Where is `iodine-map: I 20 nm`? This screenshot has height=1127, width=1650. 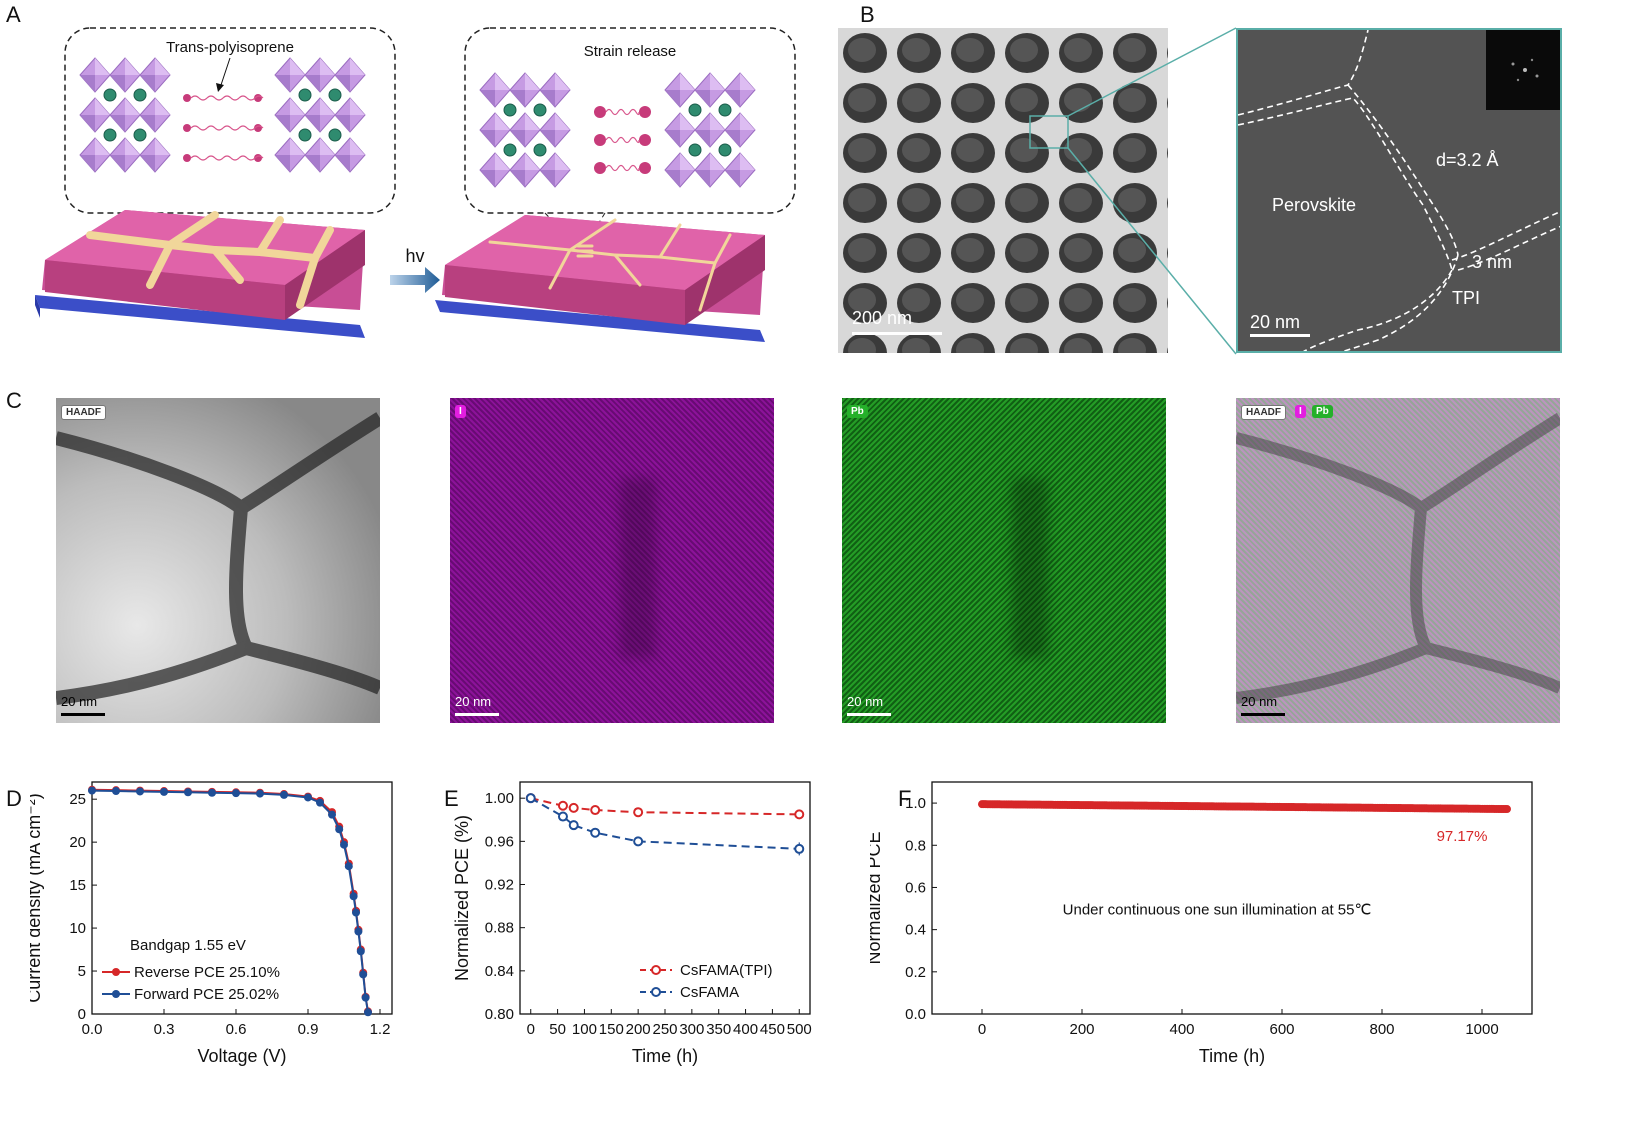
iodine-map: I 20 nm is located at coordinates (612, 560).